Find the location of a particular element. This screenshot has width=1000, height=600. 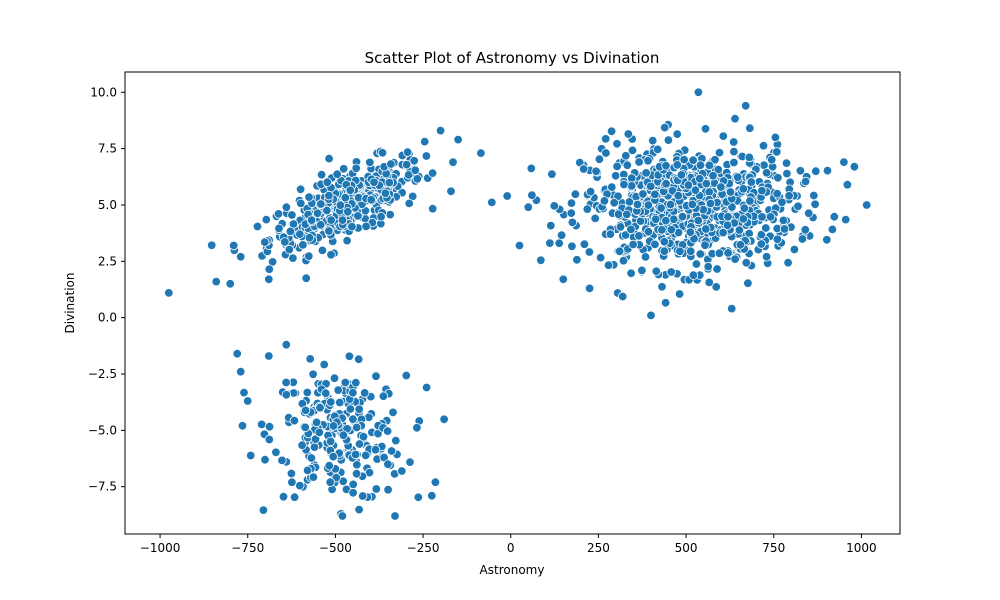

y-tick-label: 0.0 is located at coordinates (107, 318).